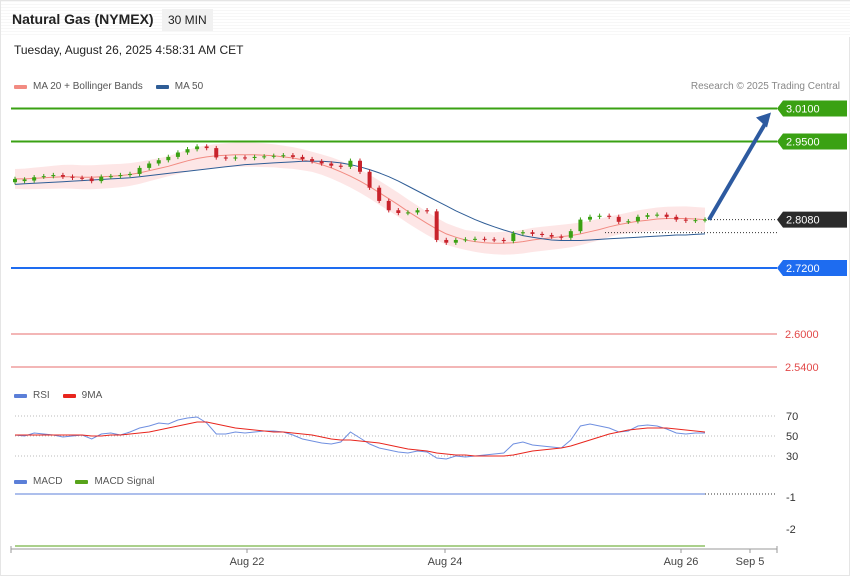 The height and width of the screenshot is (577, 850). I want to click on legend-swatch-rsi, so click(20, 395).